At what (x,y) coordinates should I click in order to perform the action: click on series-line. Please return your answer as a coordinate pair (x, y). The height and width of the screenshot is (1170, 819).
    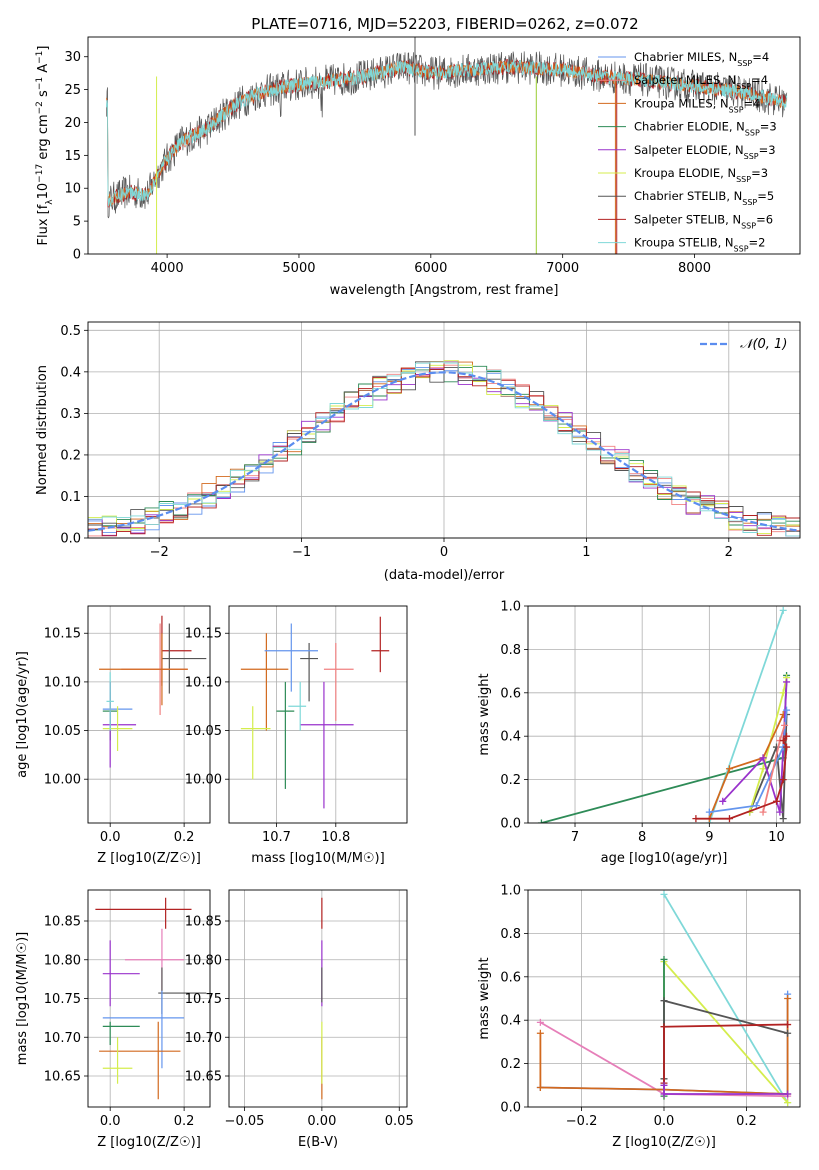
    Looking at the image, I should click on (746, 767).